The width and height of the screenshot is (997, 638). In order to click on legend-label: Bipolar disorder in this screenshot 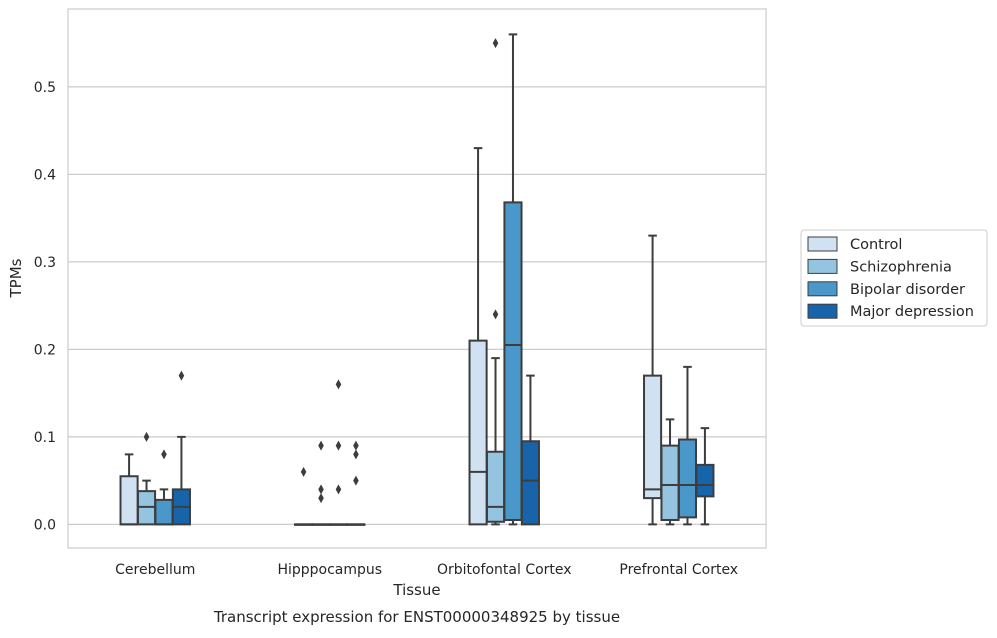, I will do `click(907, 290)`.